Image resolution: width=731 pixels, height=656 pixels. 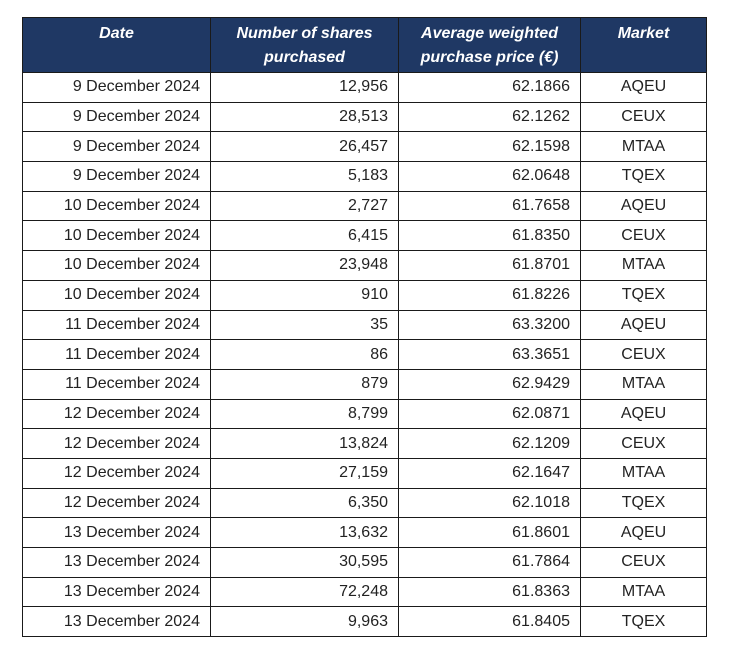 I want to click on cell-shares: 28,513, so click(x=304, y=117).